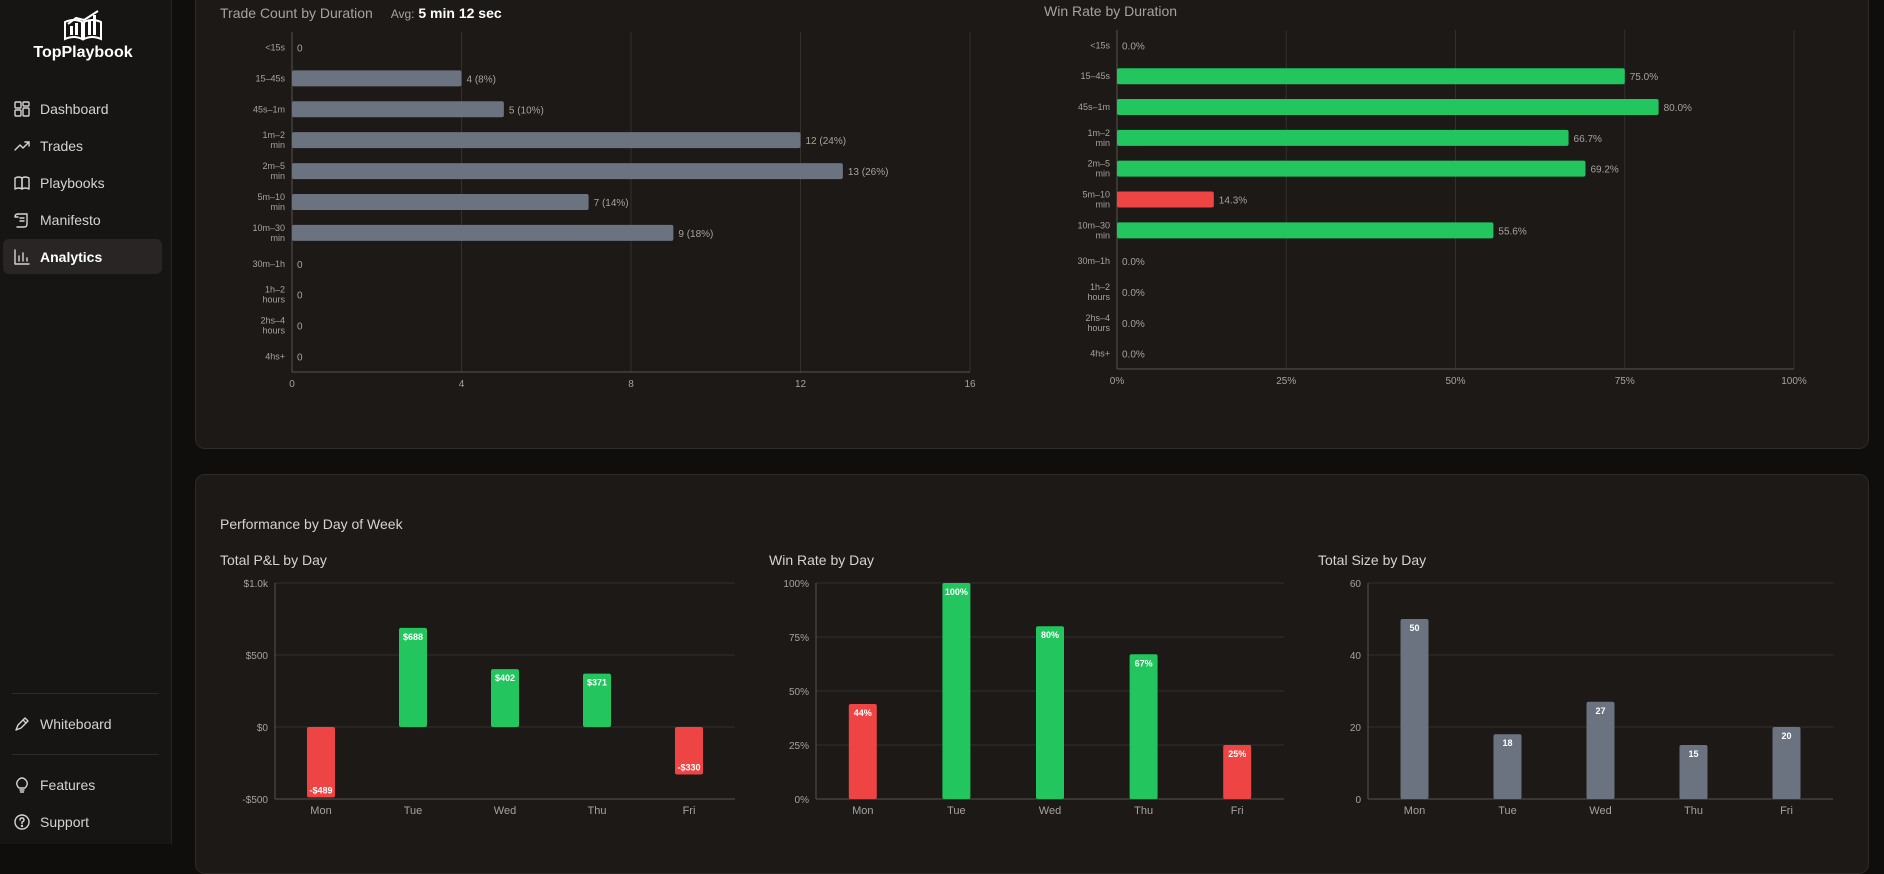  Describe the element at coordinates (275, 357) in the screenshot. I see `y-tick-label: 4hs+` at that location.